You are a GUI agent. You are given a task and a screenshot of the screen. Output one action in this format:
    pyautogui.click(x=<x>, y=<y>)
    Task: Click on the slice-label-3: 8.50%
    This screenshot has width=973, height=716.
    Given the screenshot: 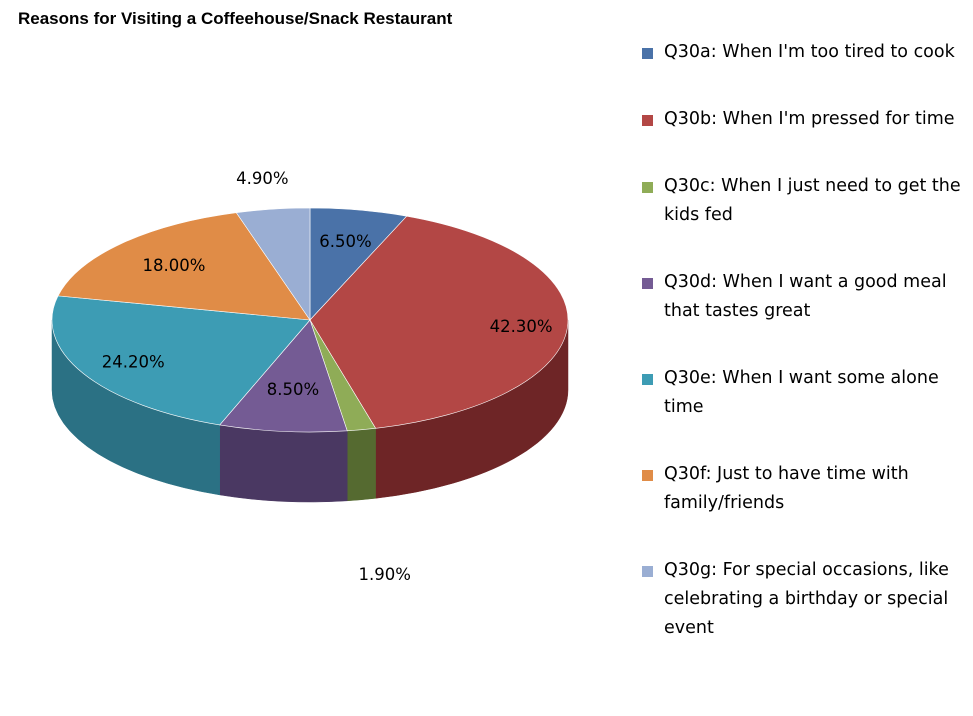 What is the action you would take?
    pyautogui.click(x=293, y=389)
    